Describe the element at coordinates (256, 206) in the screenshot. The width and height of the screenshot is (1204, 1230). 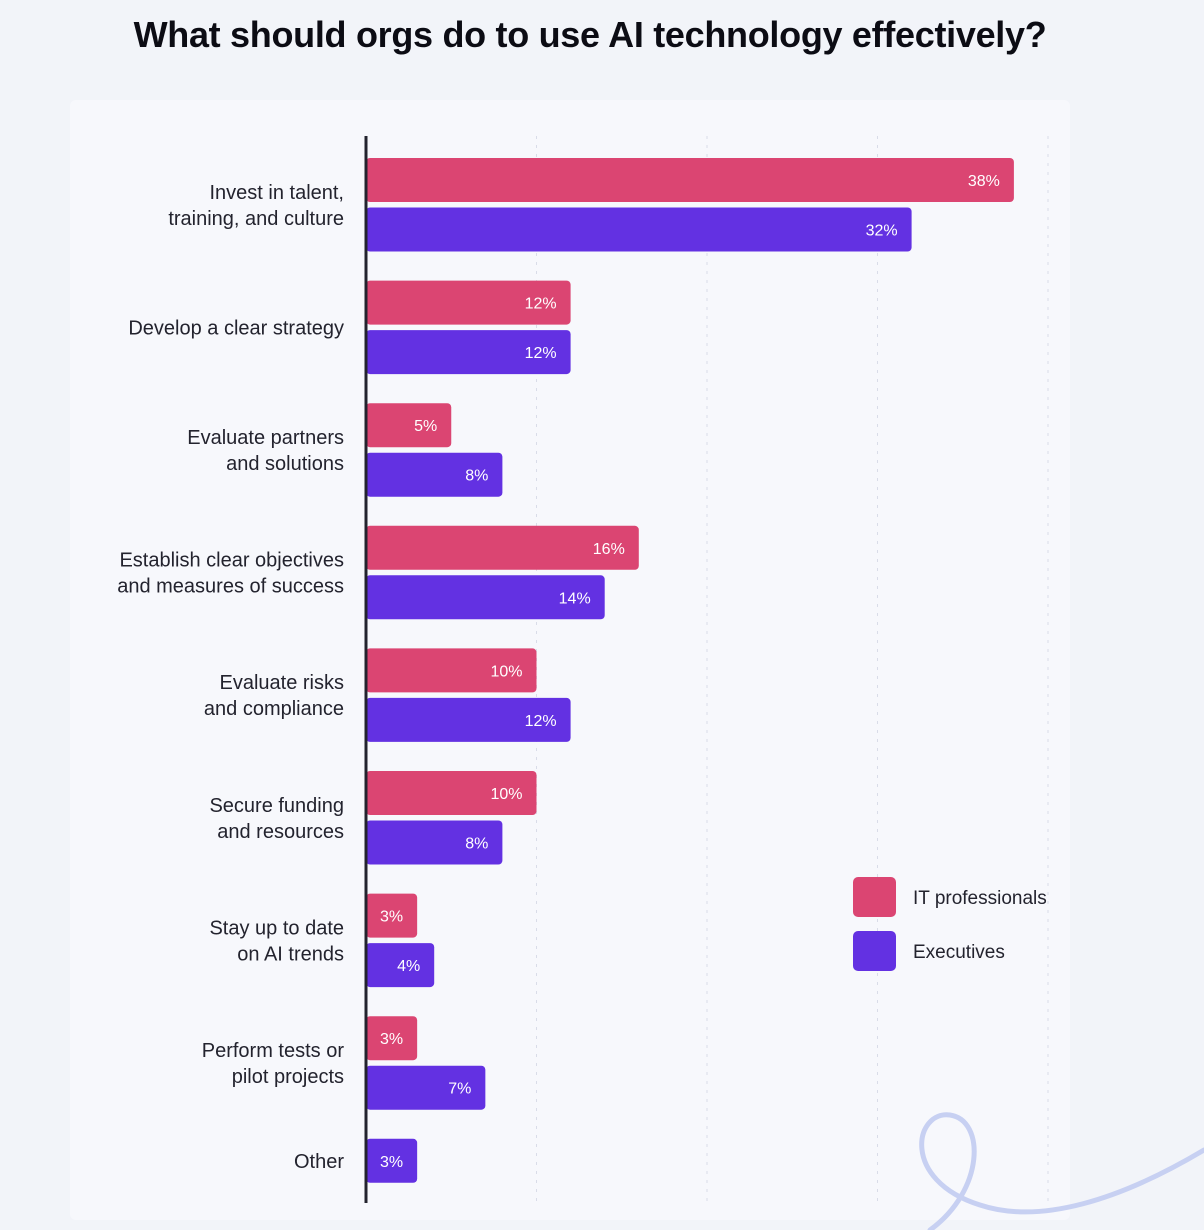
I see `category-label: Invest in talent, training, and culture` at that location.